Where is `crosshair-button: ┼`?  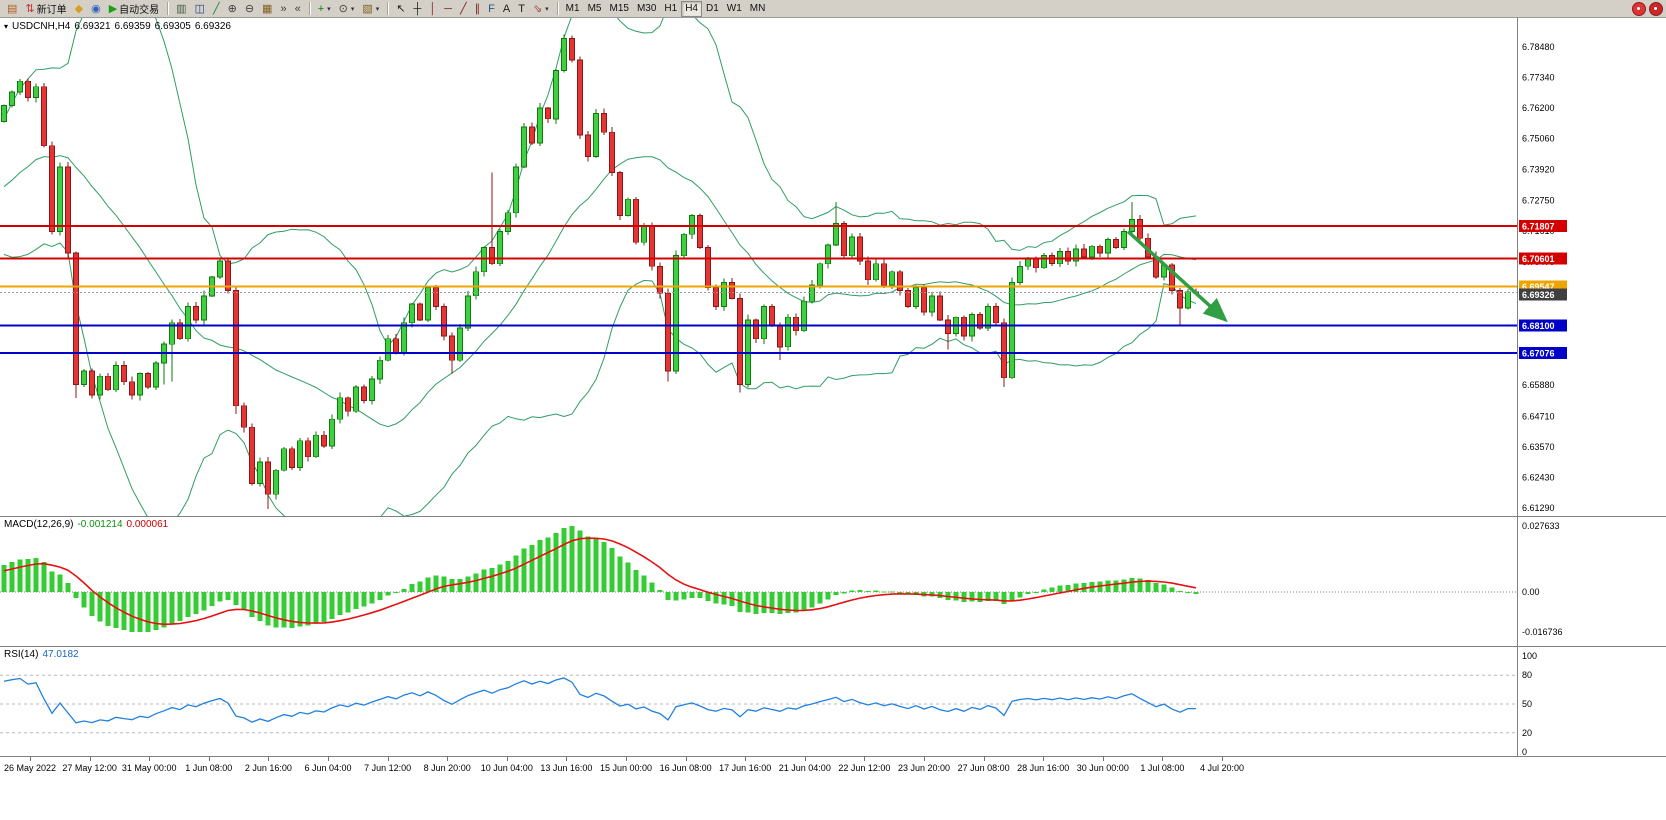
crosshair-button: ┼ is located at coordinates (418, 9).